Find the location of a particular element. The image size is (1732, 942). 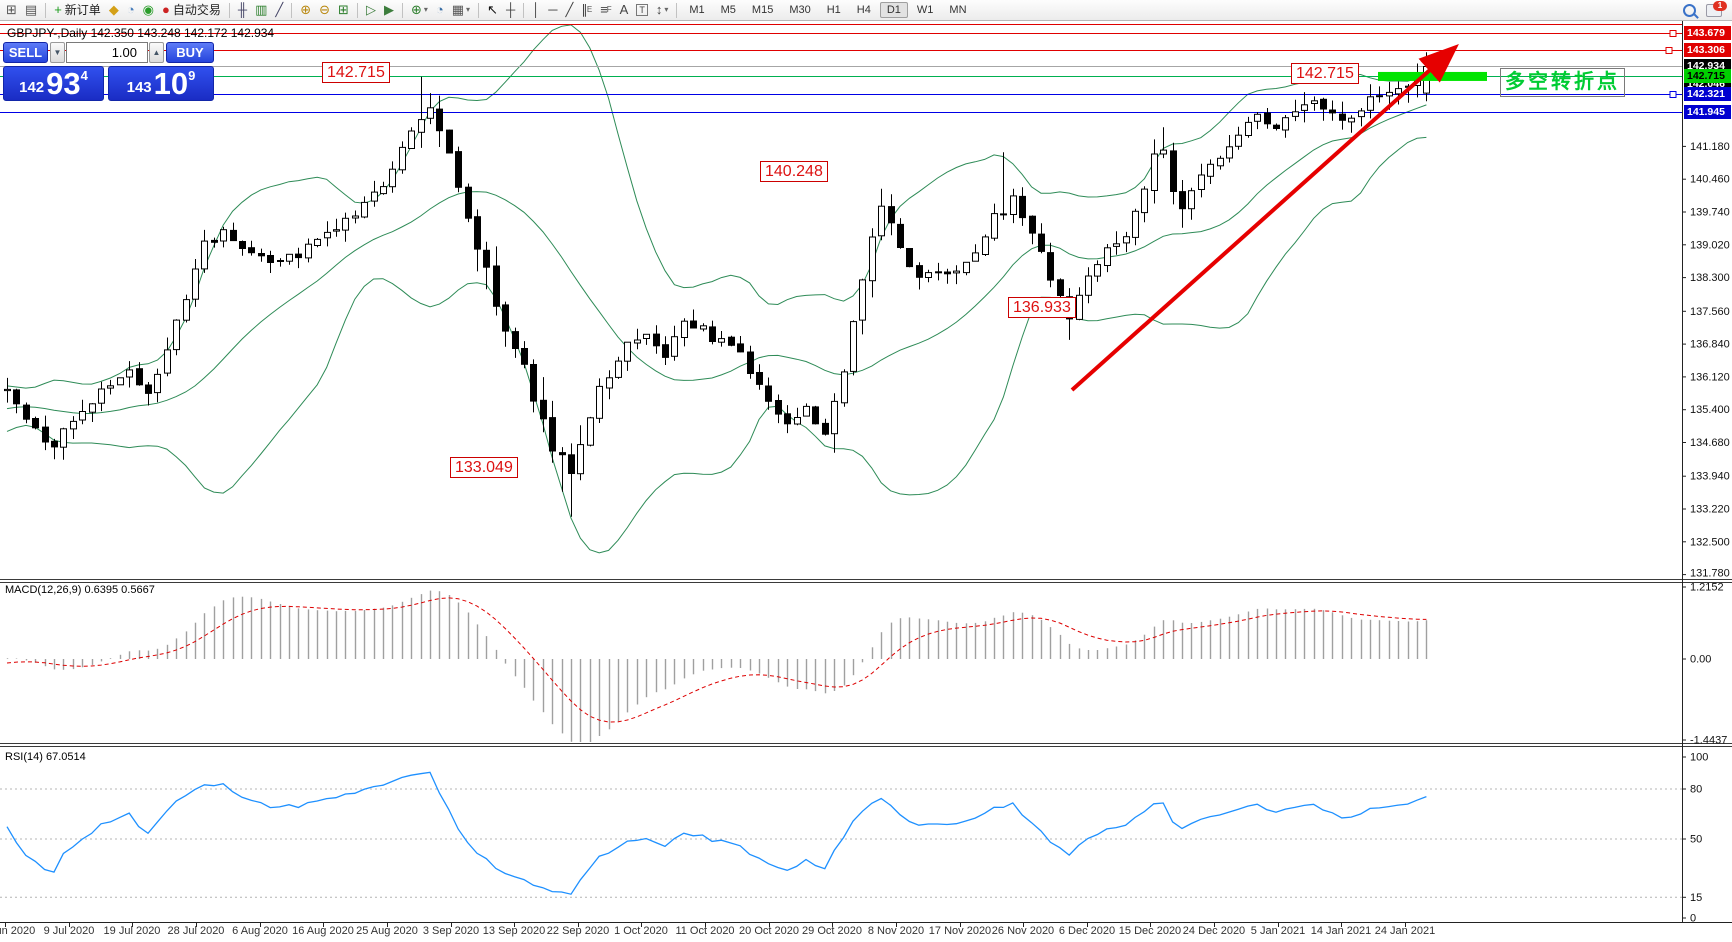

timeframe-m5-button: M5 is located at coordinates (728, 10).